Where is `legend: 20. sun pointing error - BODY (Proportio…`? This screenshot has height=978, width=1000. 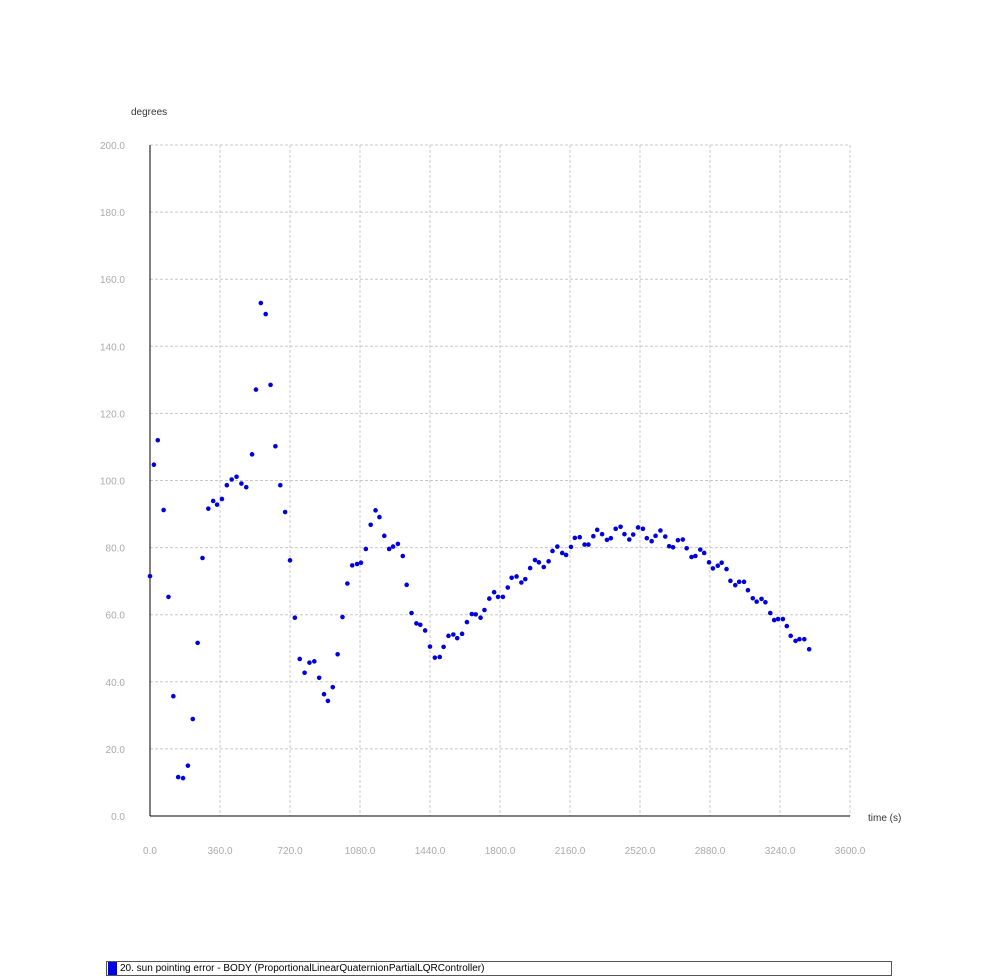
legend: 20. sun pointing error - BODY (Proportio… is located at coordinates (499, 968).